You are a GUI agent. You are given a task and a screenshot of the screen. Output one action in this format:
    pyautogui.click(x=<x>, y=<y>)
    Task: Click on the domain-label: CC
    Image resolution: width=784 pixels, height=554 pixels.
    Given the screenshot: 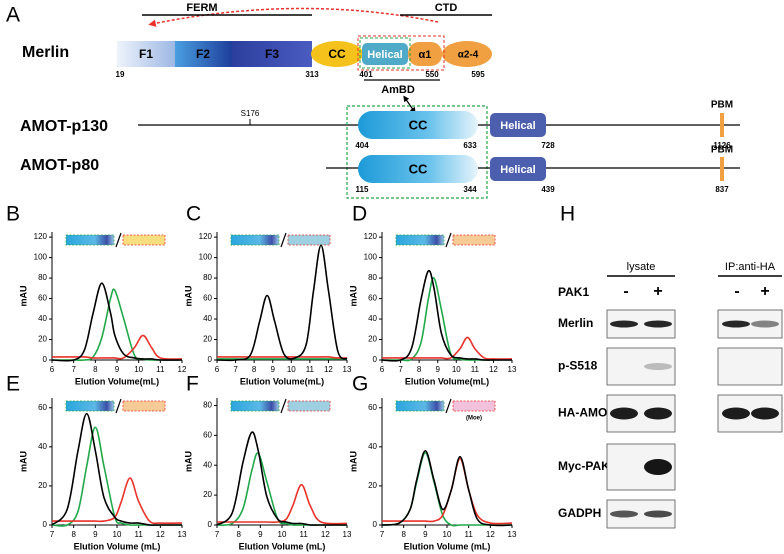 What is the action you would take?
    pyautogui.click(x=418, y=168)
    